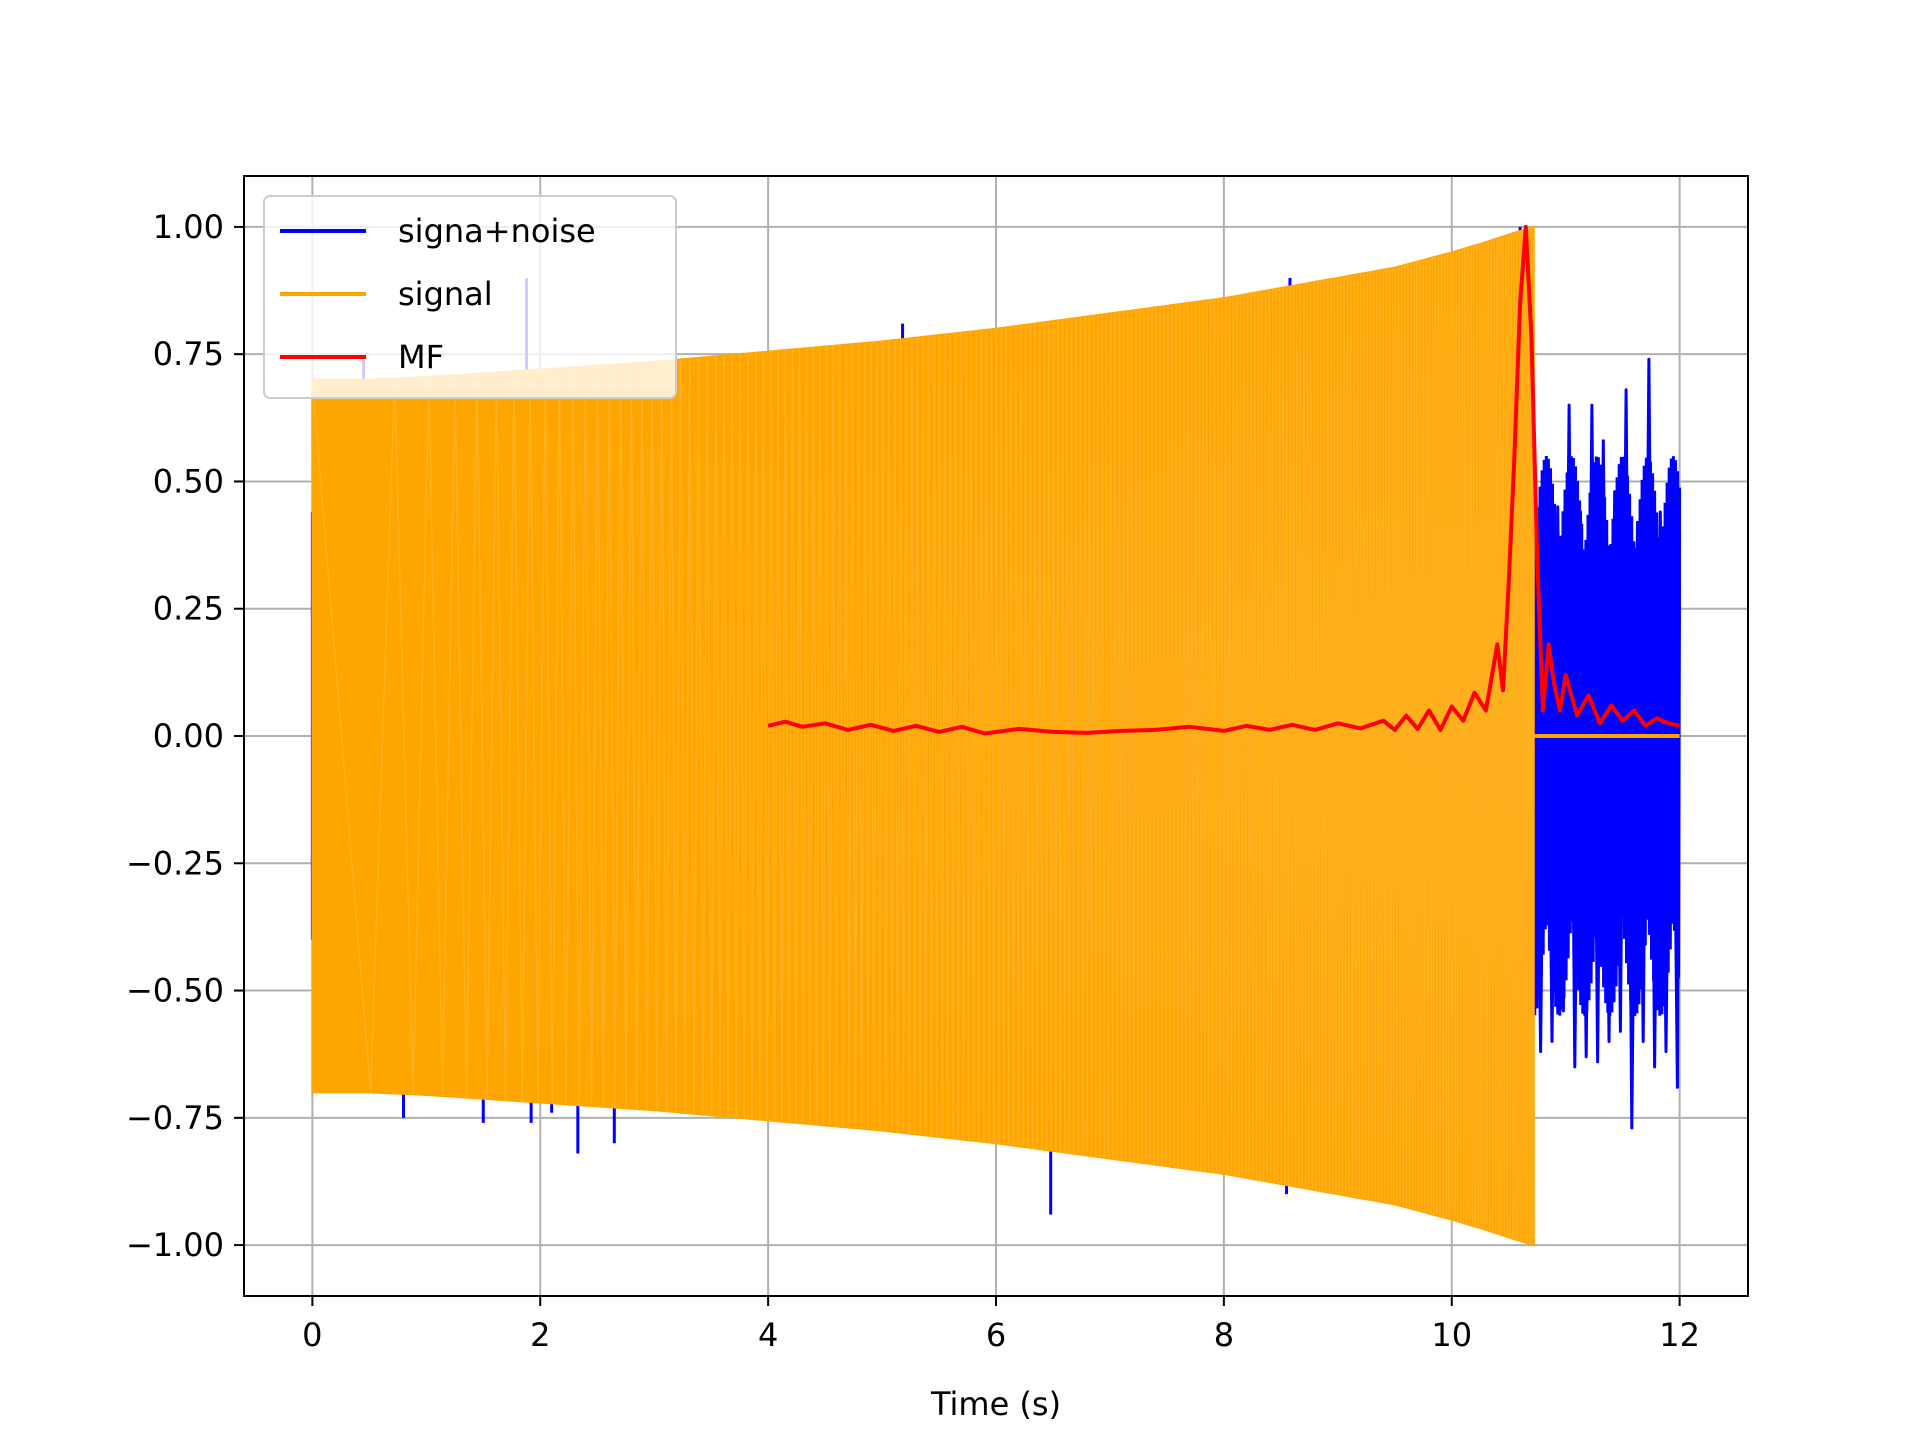 This screenshot has width=1920, height=1445. I want to click on y-tick-label: 1.00, so click(188, 227).